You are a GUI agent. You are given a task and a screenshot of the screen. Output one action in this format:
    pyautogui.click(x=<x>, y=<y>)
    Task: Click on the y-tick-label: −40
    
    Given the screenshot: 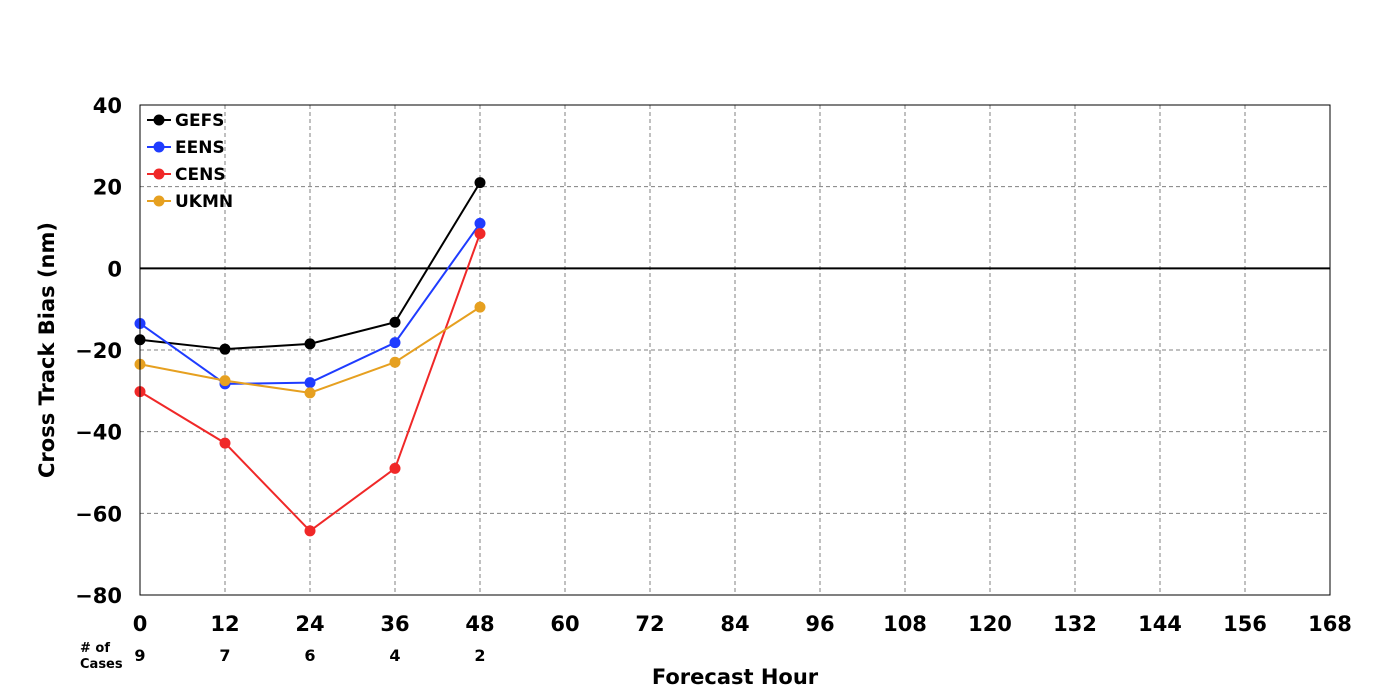 What is the action you would take?
    pyautogui.click(x=98, y=433)
    